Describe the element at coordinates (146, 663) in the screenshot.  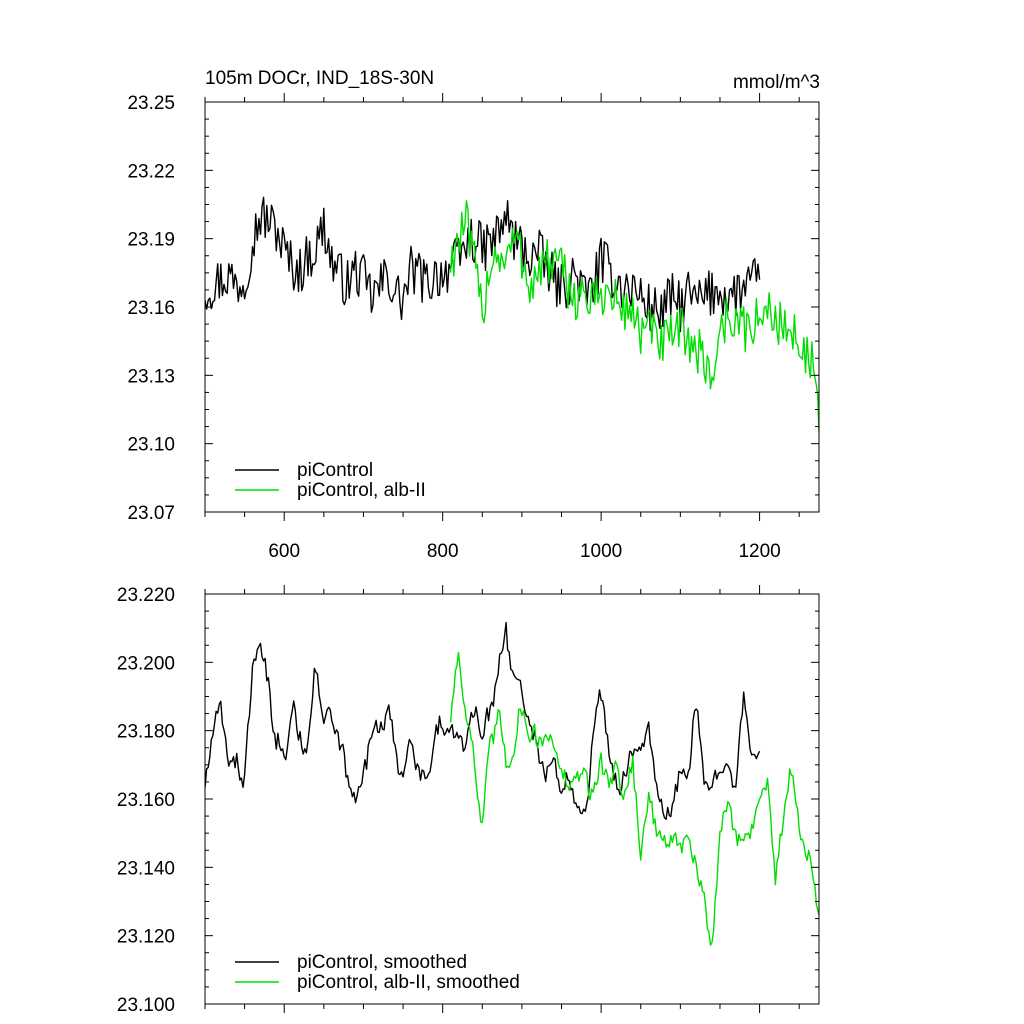
I see `y-tick-label: 23.200` at that location.